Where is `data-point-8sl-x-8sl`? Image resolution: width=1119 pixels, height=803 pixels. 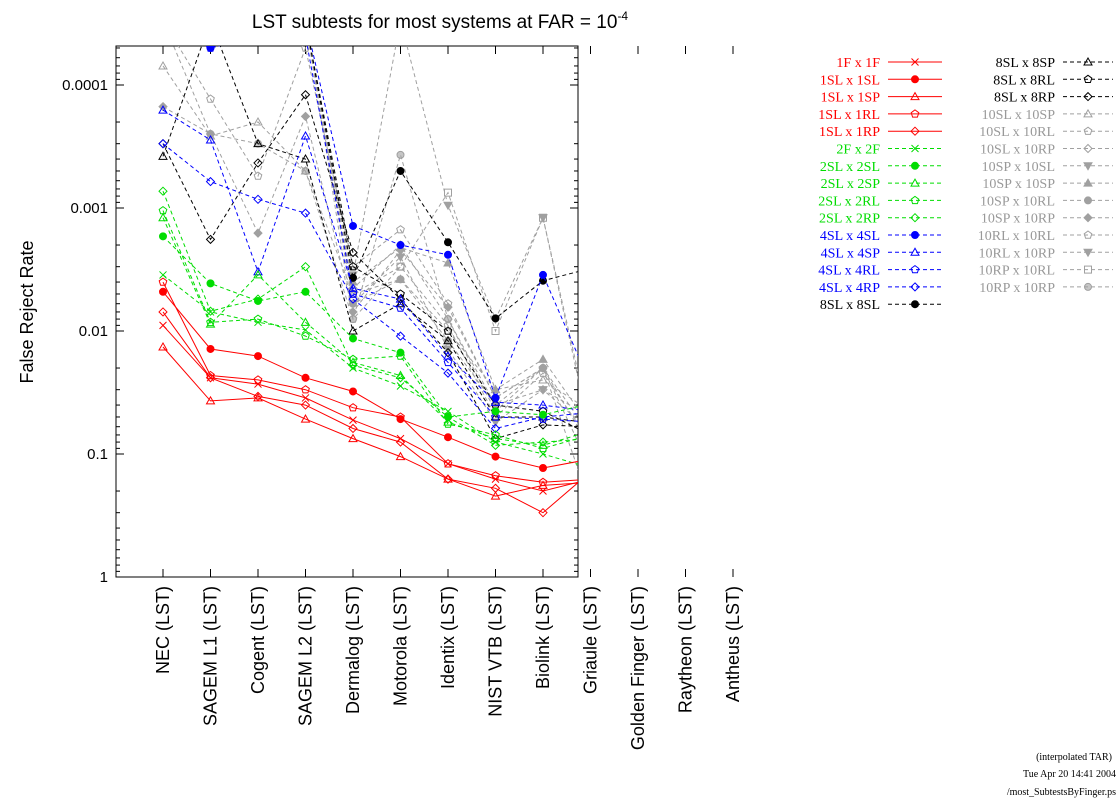 data-point-8sl-x-8sl is located at coordinates (590, 268).